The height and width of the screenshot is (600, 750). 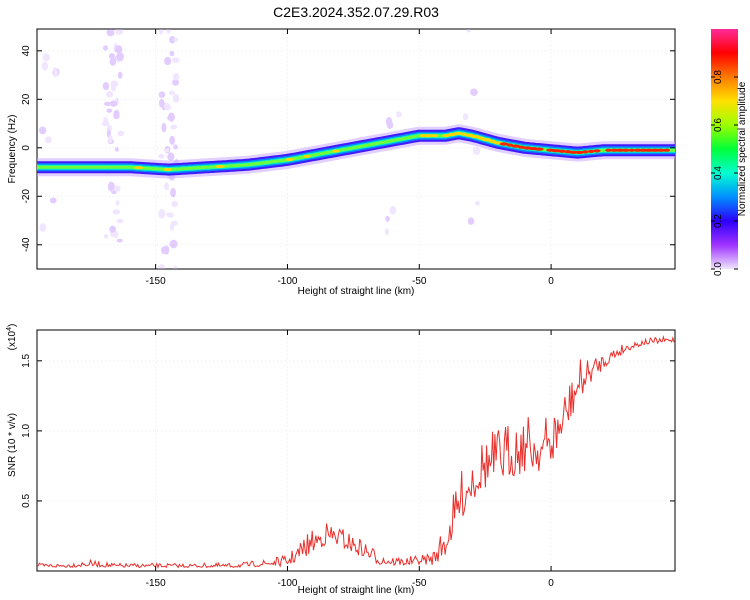 What do you see at coordinates (12, 149) in the screenshot?
I see `spectrogram-y-label: Frequency (Hz)` at bounding box center [12, 149].